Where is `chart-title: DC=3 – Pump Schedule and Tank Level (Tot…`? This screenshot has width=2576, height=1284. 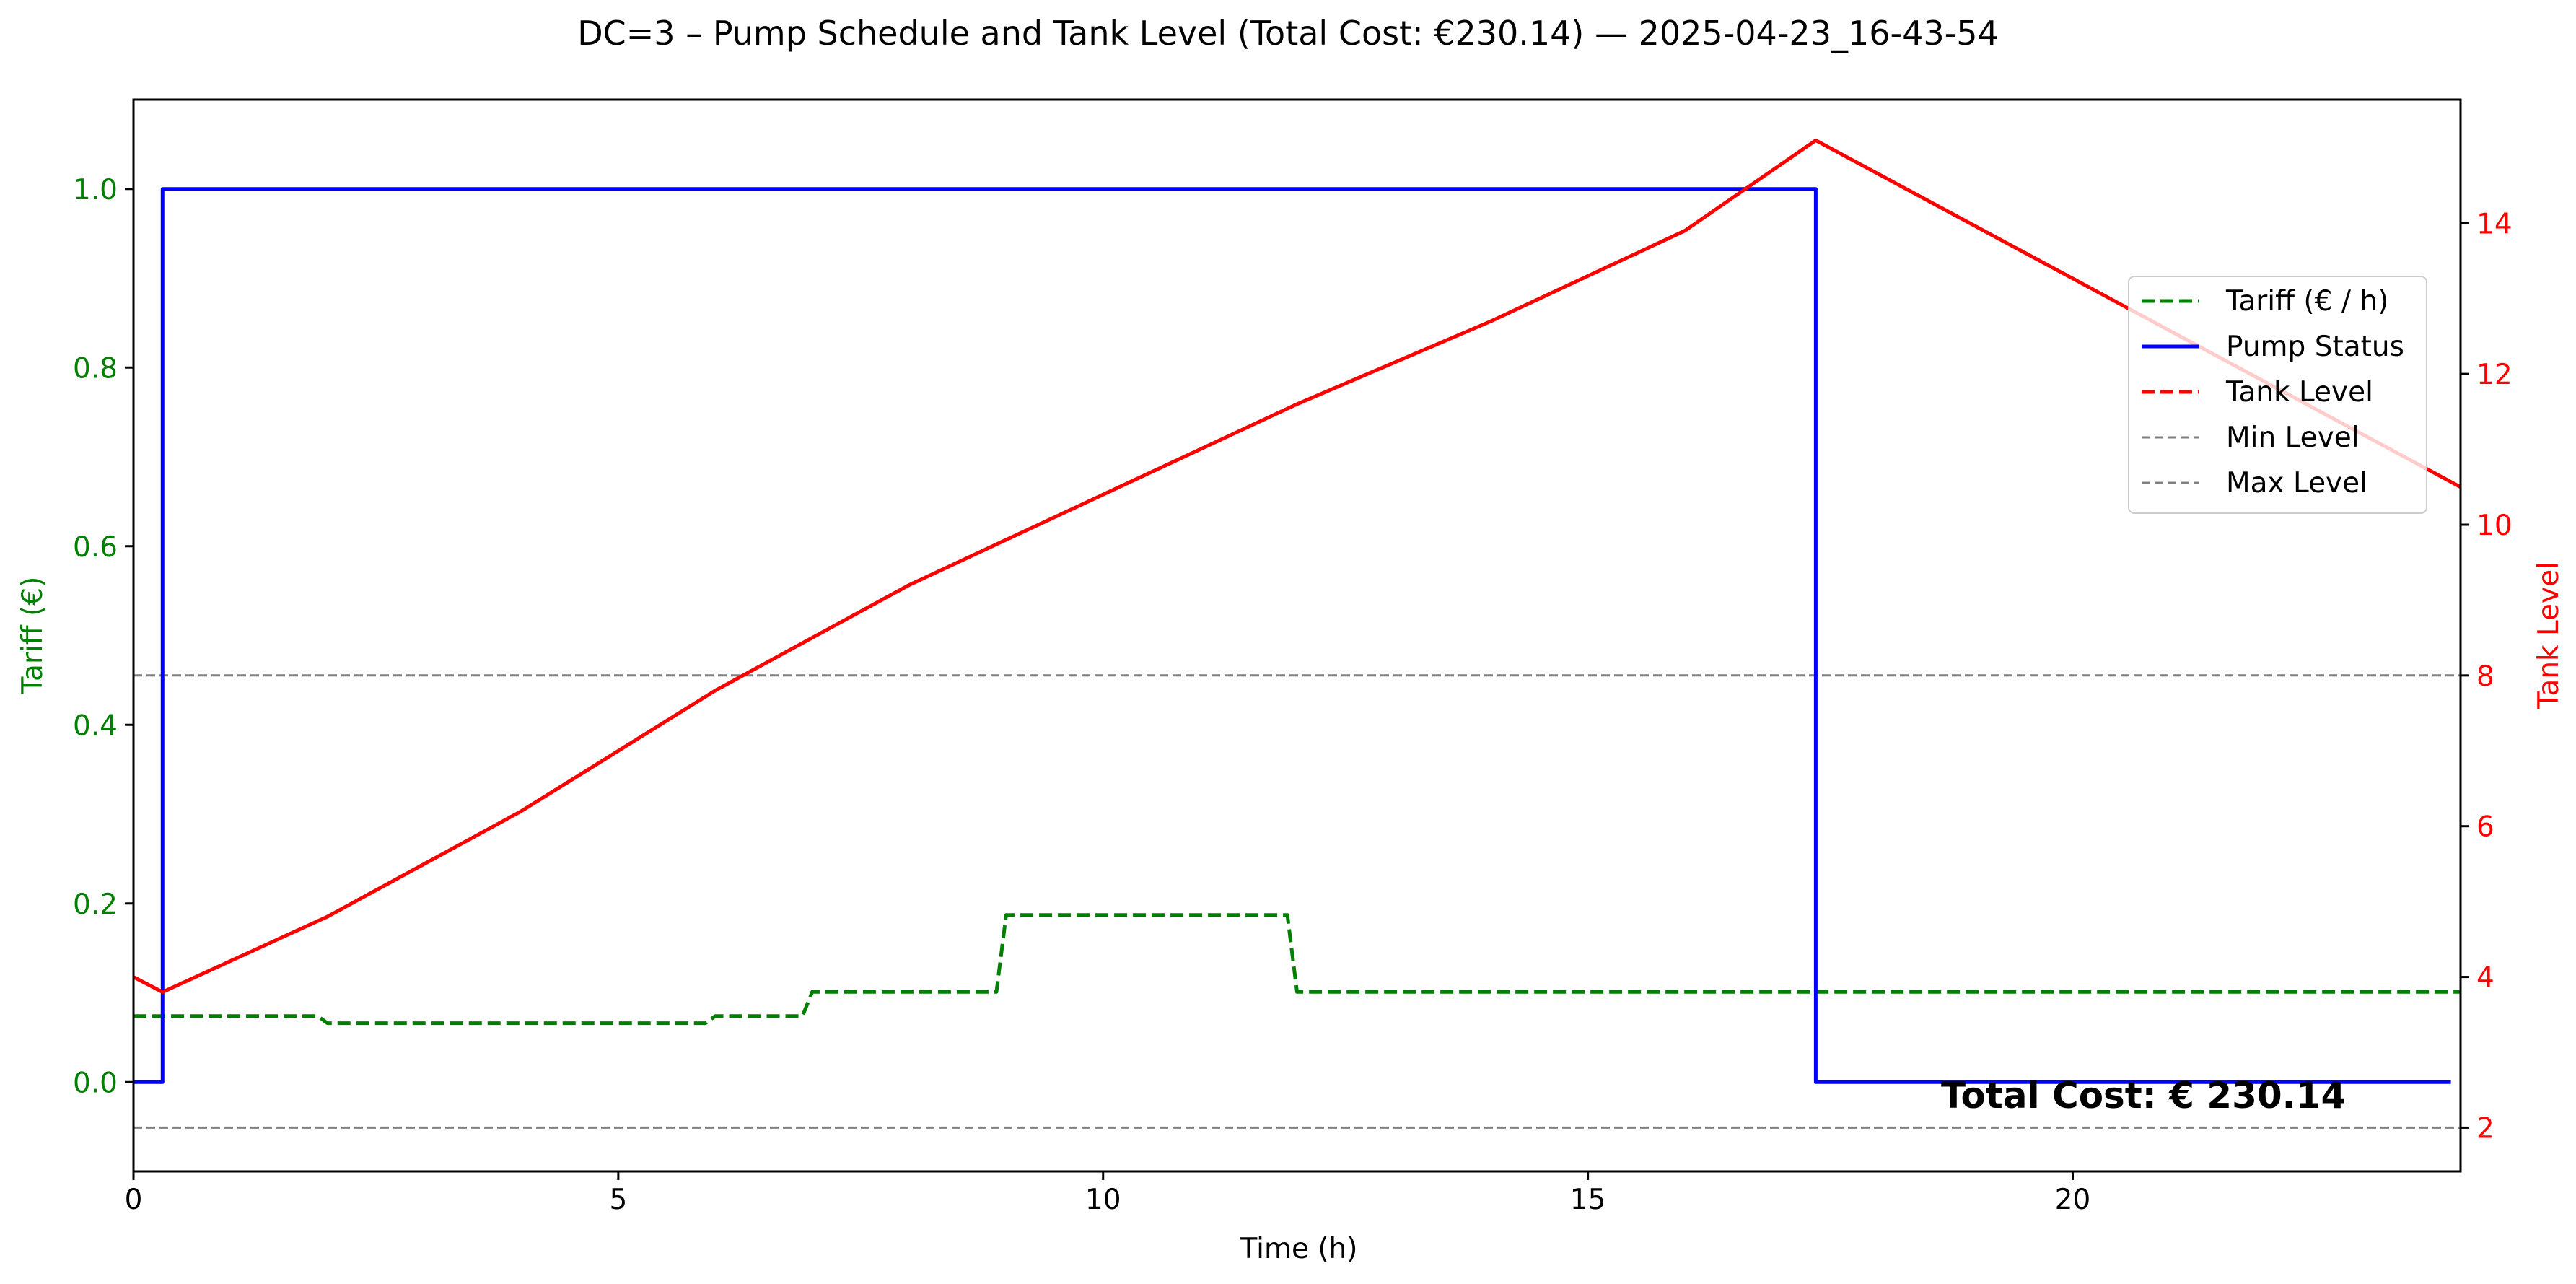 chart-title: DC=3 – Pump Schedule and Tank Level (Tot… is located at coordinates (1288, 33).